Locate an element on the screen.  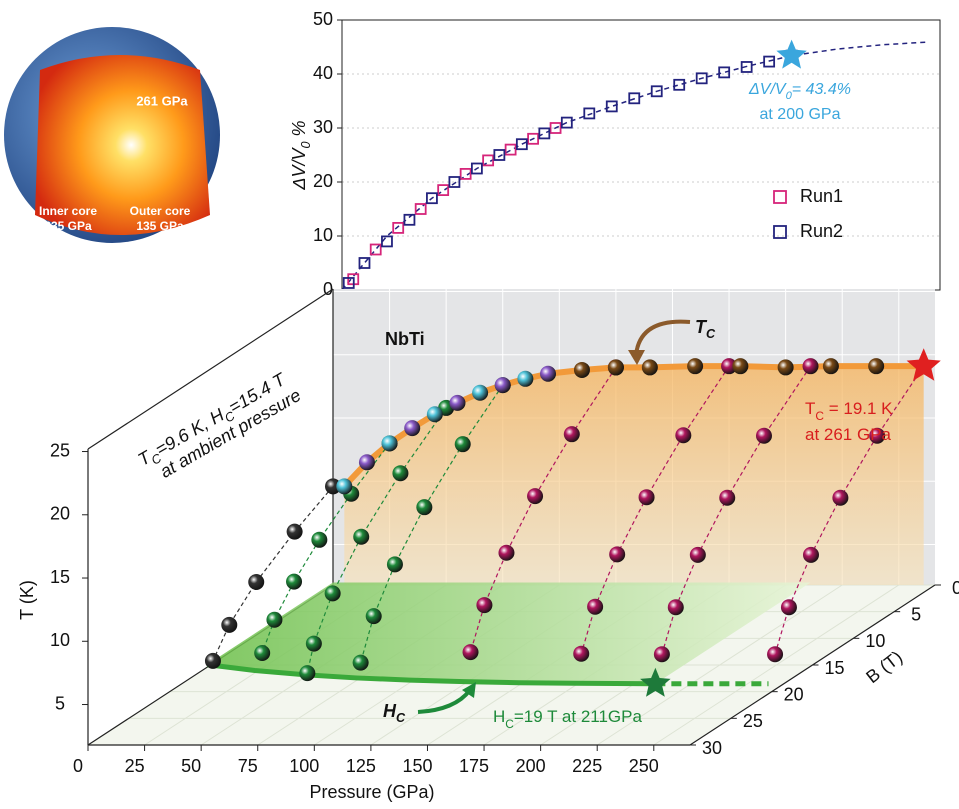
y-tick-label: 20 is located at coordinates (60, 514).